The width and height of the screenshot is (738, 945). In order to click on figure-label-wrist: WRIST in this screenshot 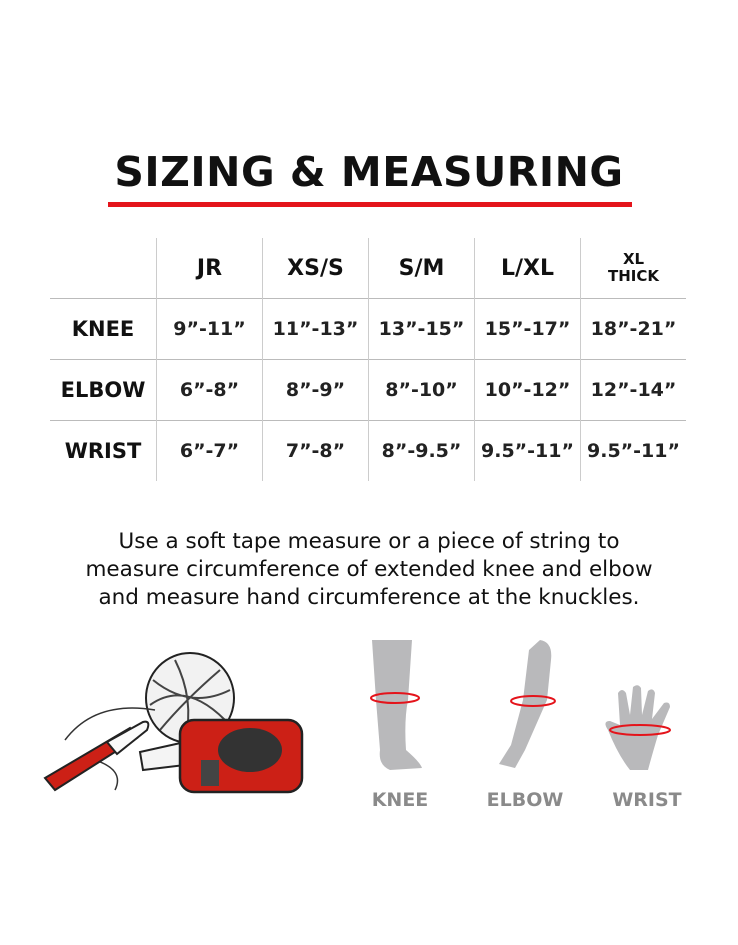, I will do `click(647, 800)`.